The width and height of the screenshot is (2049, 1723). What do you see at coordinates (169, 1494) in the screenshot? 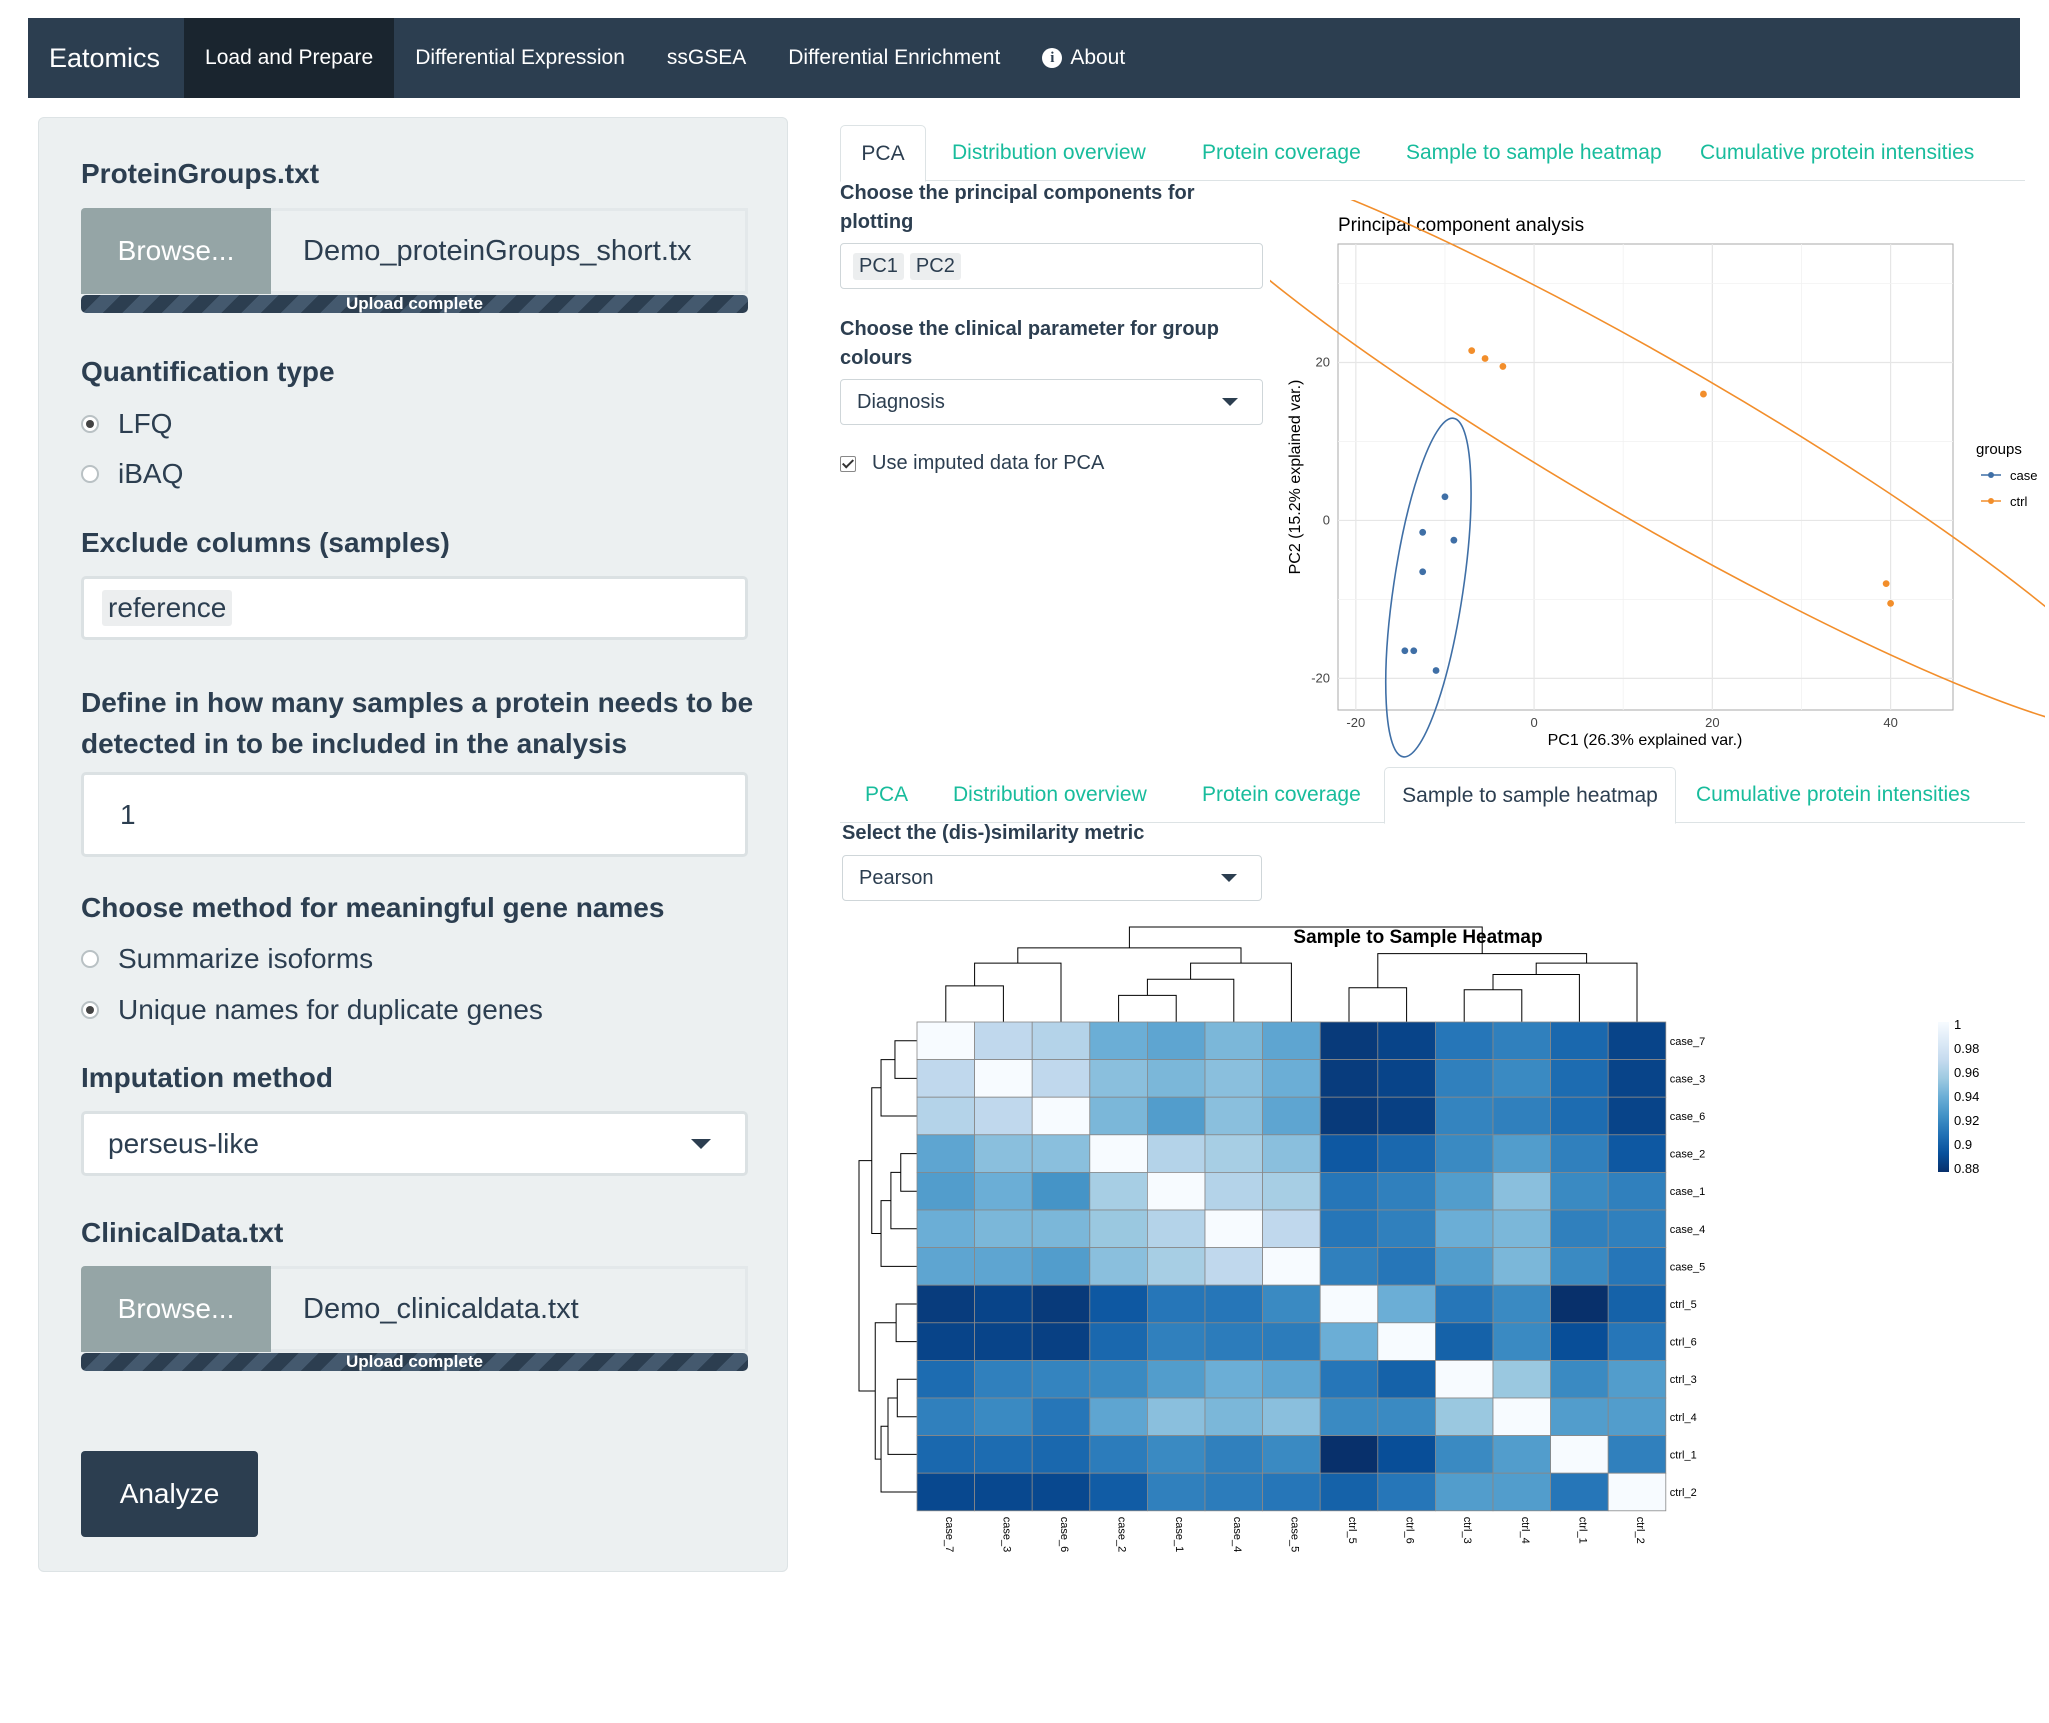
I see `analyze-button: Analyze` at bounding box center [169, 1494].